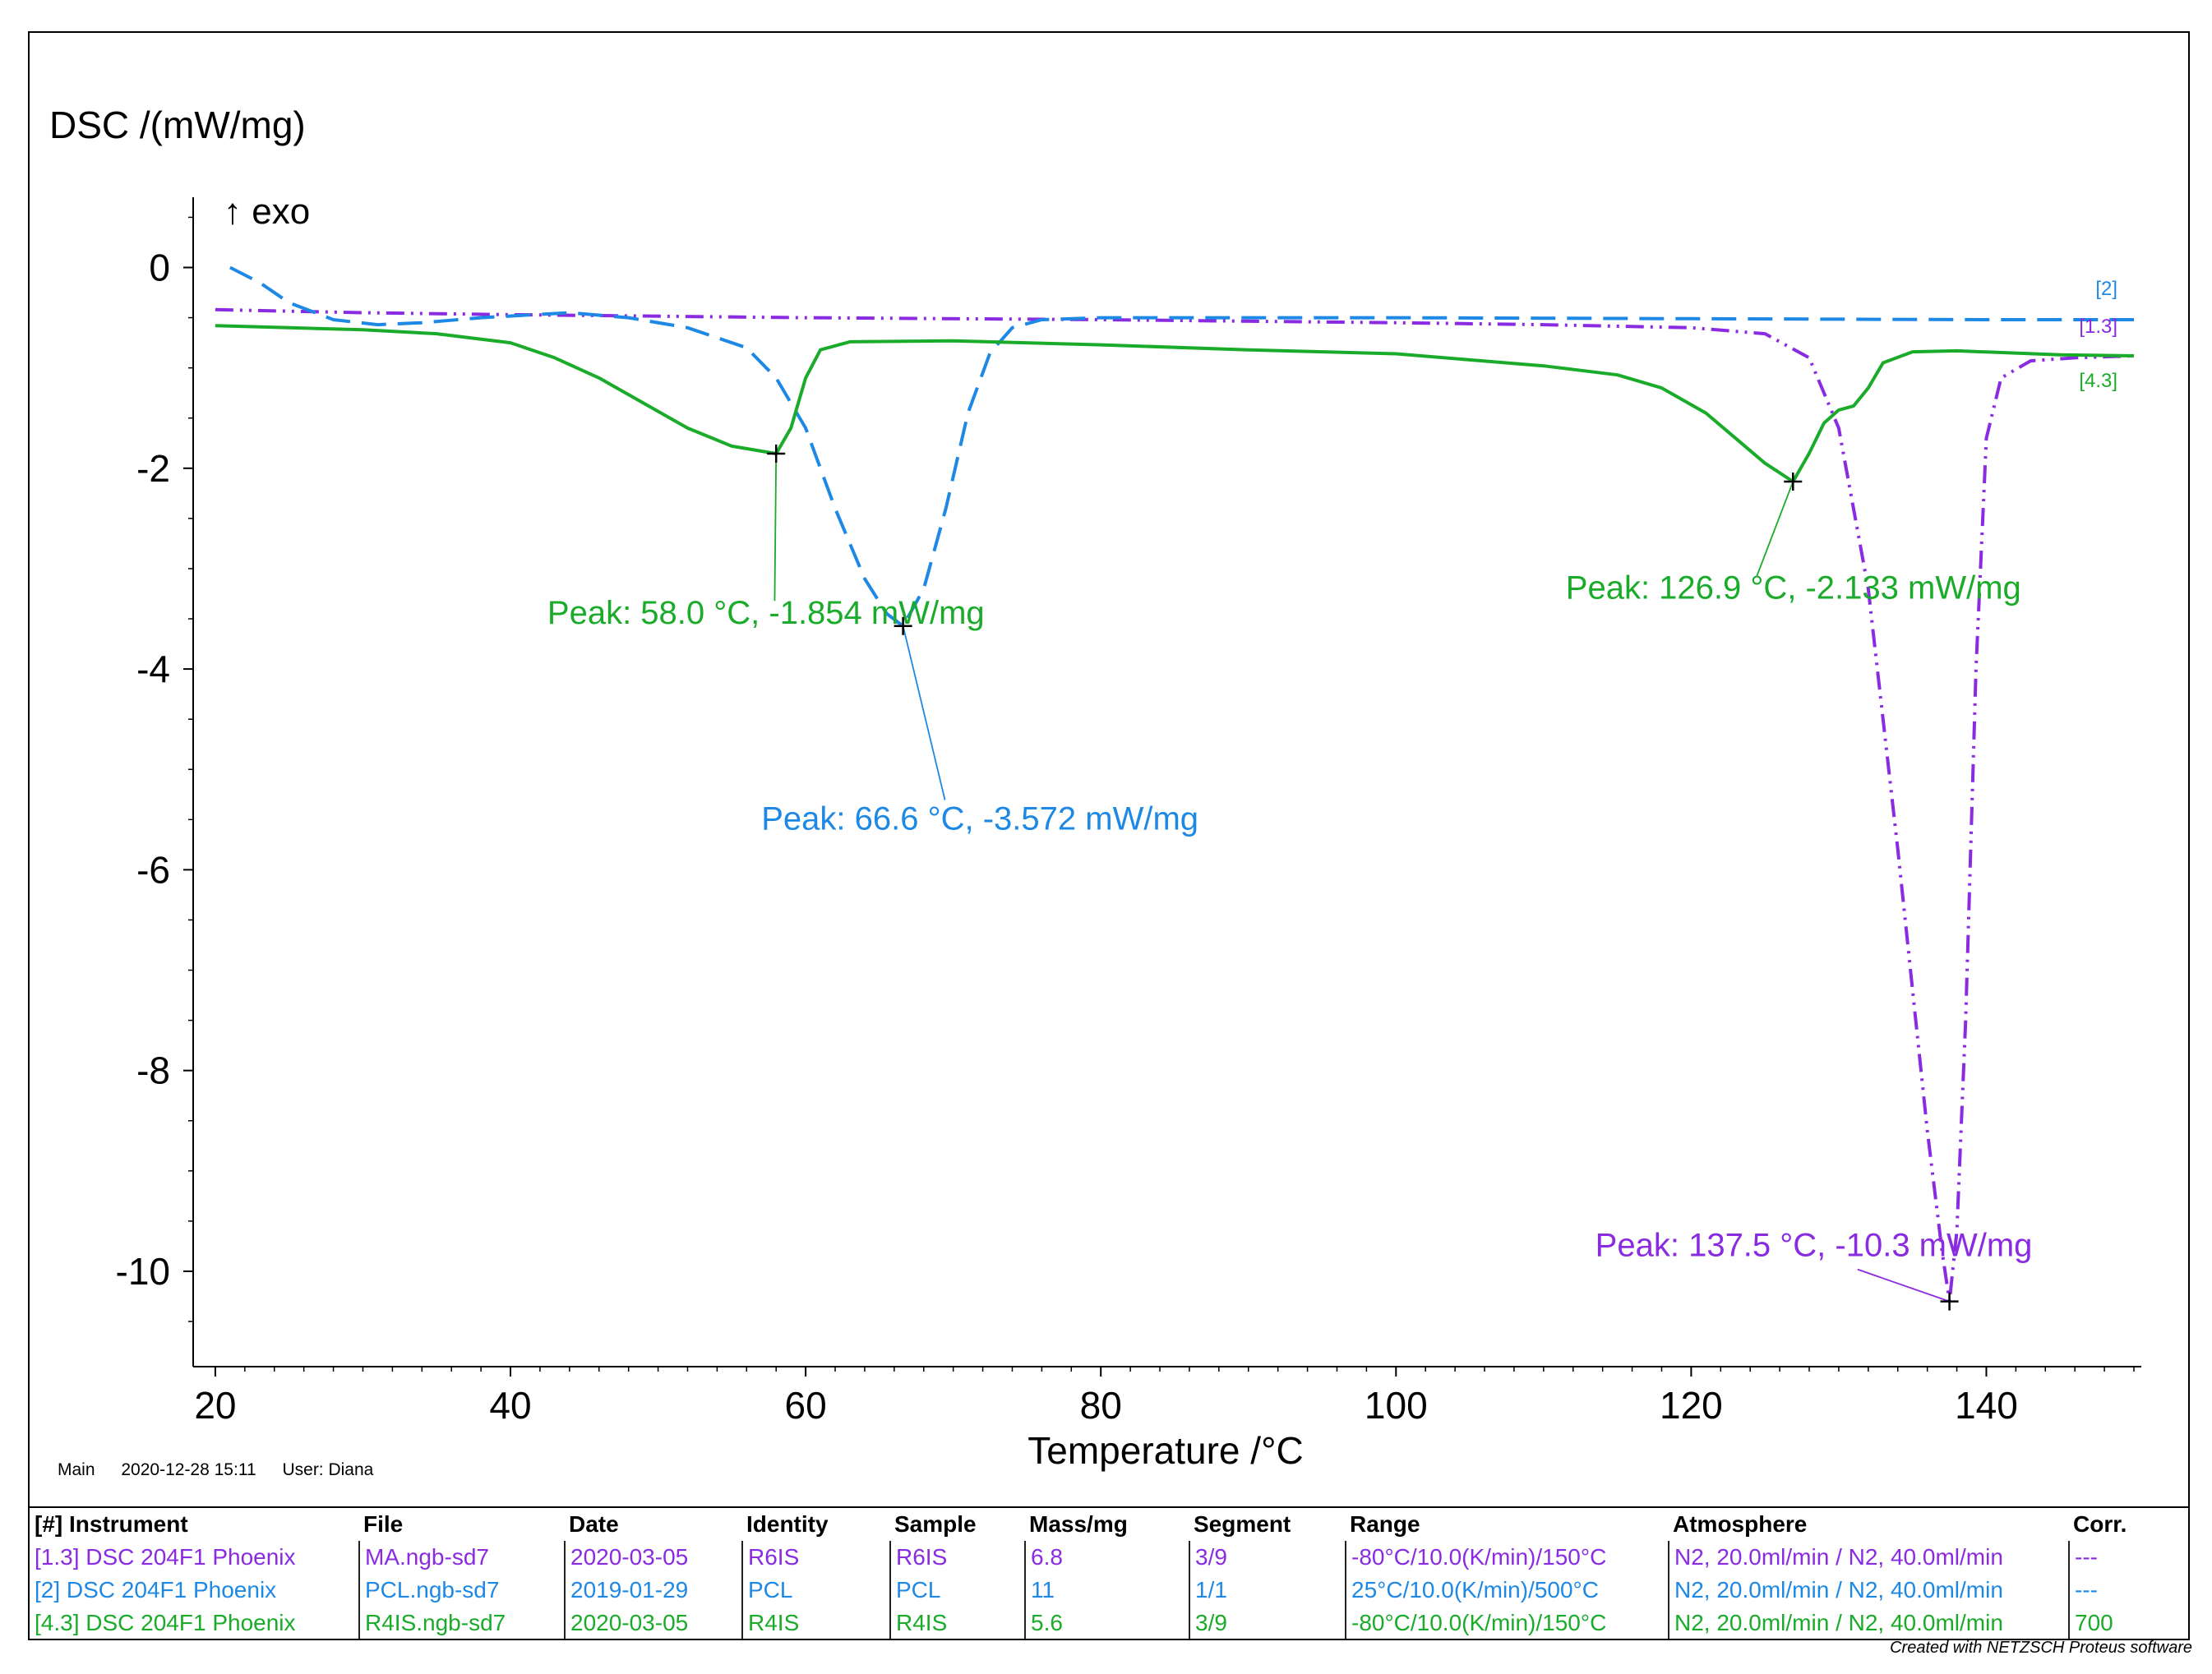  Describe the element at coordinates (1106, 1590) in the screenshot. I see `legend-cell: 11` at that location.